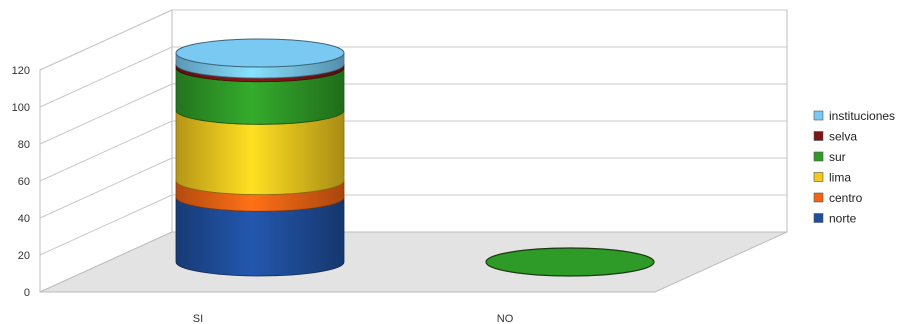  Describe the element at coordinates (846, 198) in the screenshot. I see `legend-label-centro: centro` at that location.